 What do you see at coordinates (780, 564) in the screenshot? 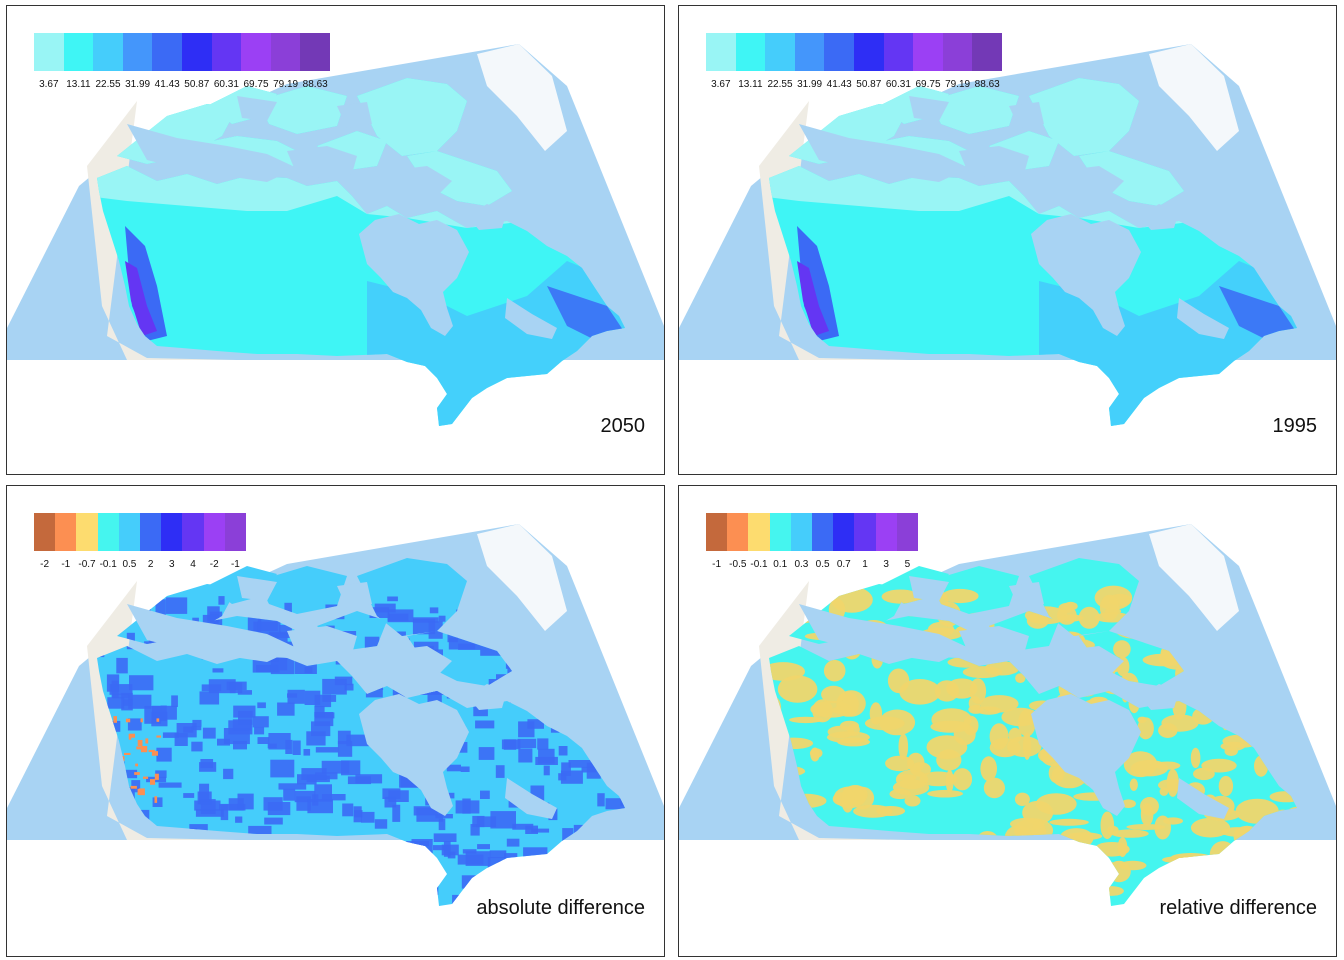
I see `legend-label: 0.1` at bounding box center [780, 564].